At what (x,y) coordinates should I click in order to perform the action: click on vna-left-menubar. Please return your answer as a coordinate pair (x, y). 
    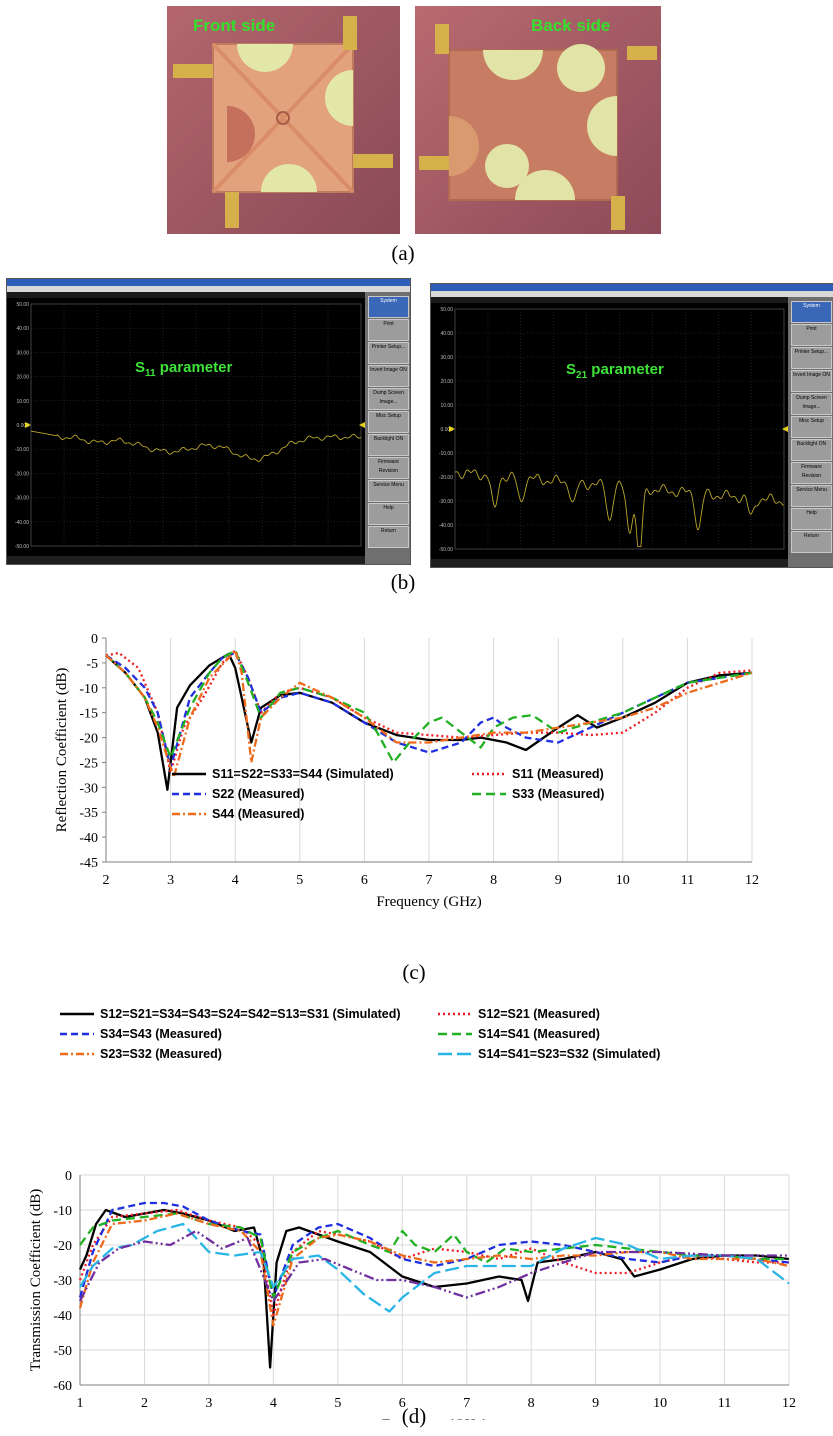
    Looking at the image, I should click on (208, 289).